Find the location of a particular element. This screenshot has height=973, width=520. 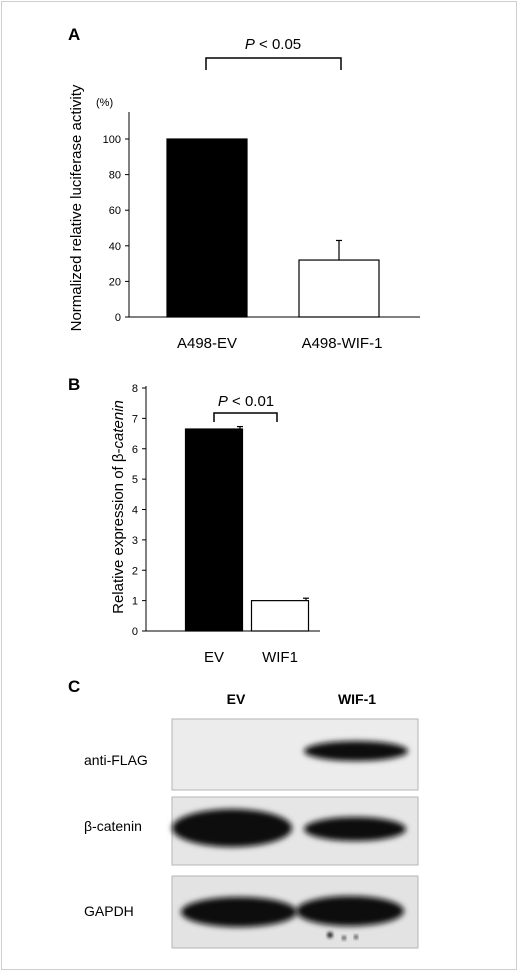

panel-b-bars is located at coordinates (247, 528).